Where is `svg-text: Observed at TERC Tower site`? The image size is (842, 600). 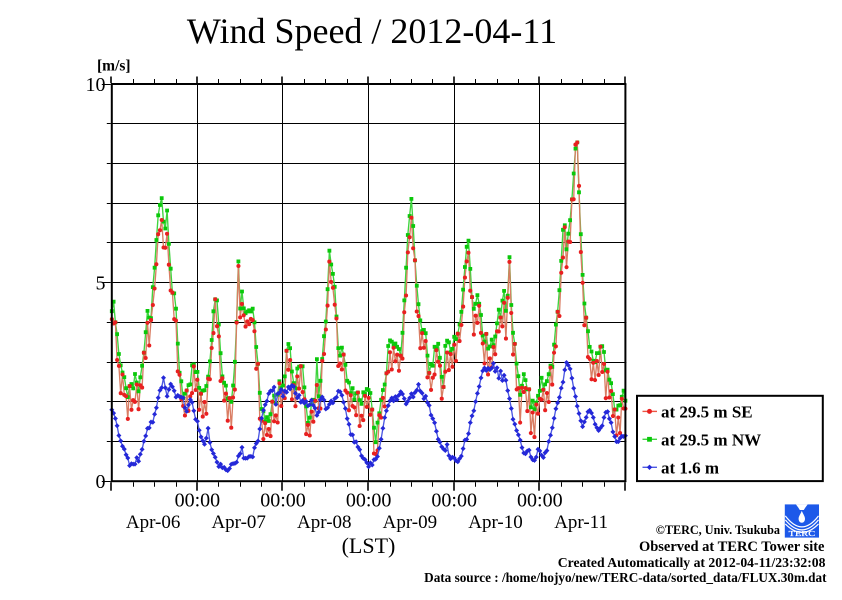 svg-text: Observed at TERC Tower site is located at coordinates (732, 547).